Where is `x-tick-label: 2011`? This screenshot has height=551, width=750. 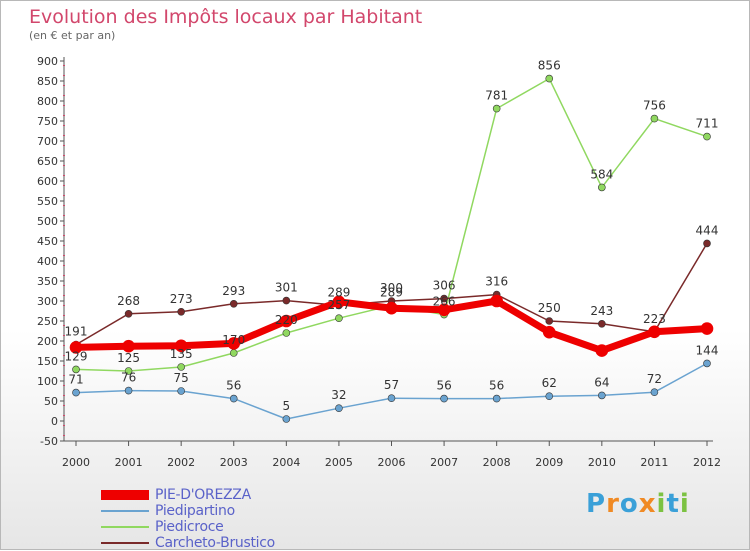
x-tick-label: 2011 is located at coordinates (654, 462).